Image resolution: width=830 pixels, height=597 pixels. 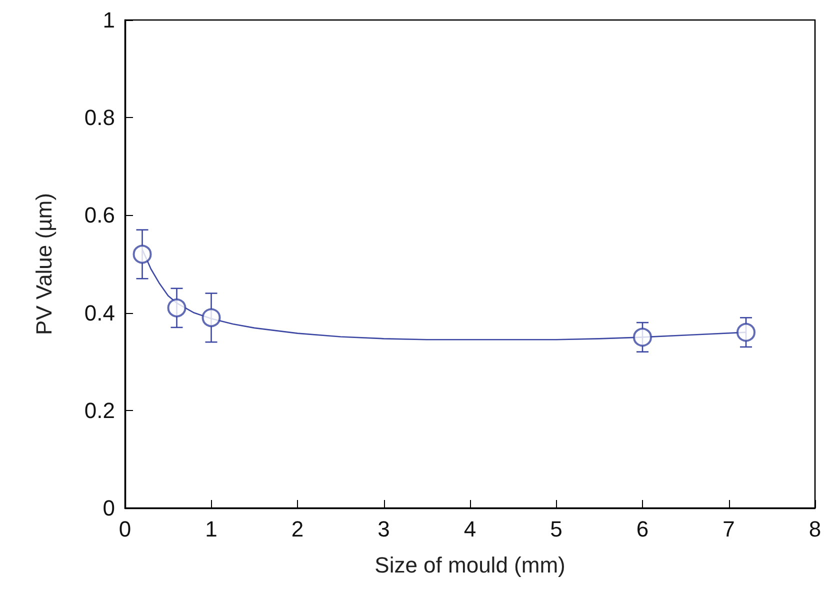 I want to click on x-tick-label: 3, so click(x=384, y=529).